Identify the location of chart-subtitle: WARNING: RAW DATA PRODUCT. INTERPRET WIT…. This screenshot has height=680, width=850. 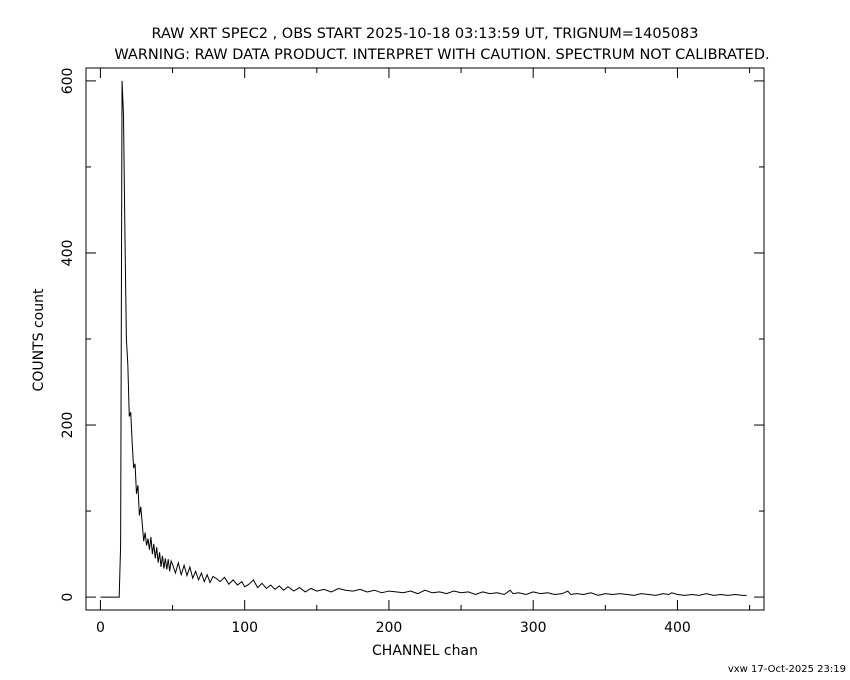
(441, 55).